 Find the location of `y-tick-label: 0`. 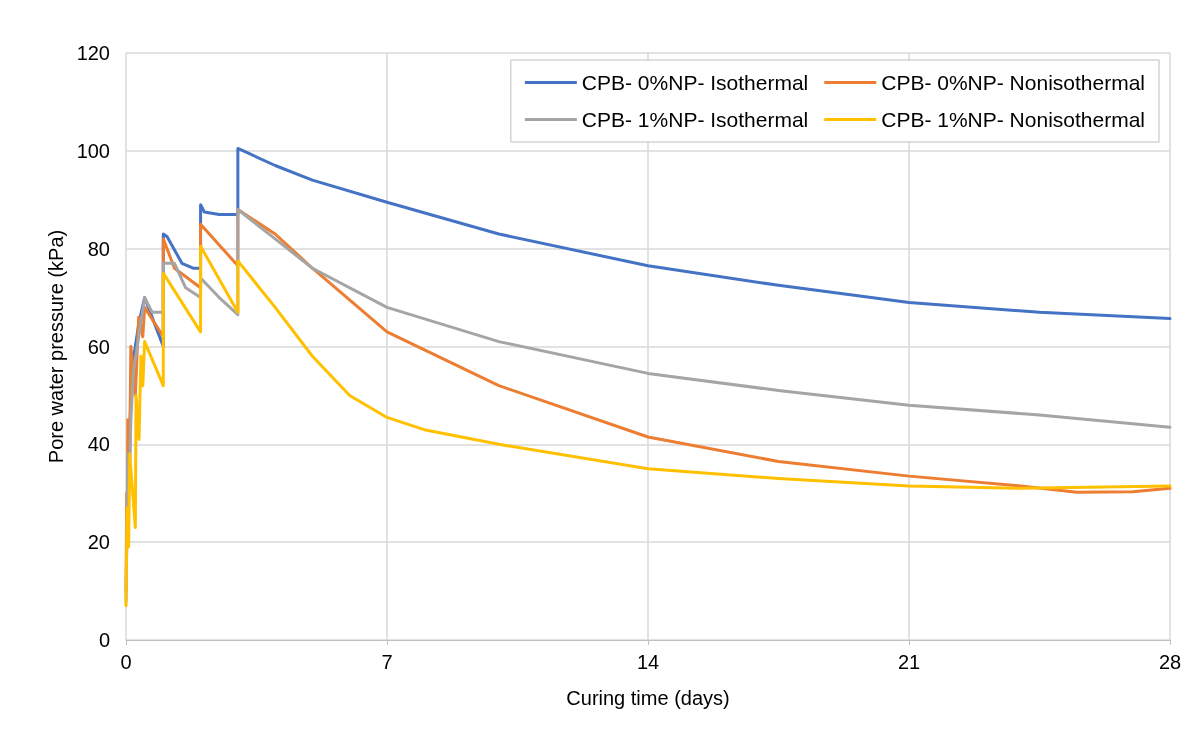

y-tick-label: 0 is located at coordinates (104, 640).